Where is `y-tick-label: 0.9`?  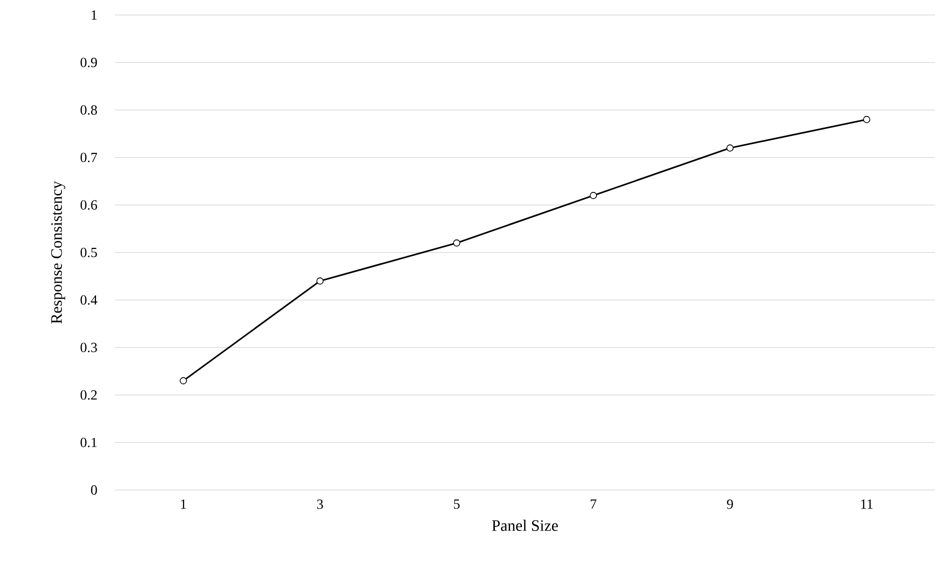
y-tick-label: 0.9 is located at coordinates (88, 63).